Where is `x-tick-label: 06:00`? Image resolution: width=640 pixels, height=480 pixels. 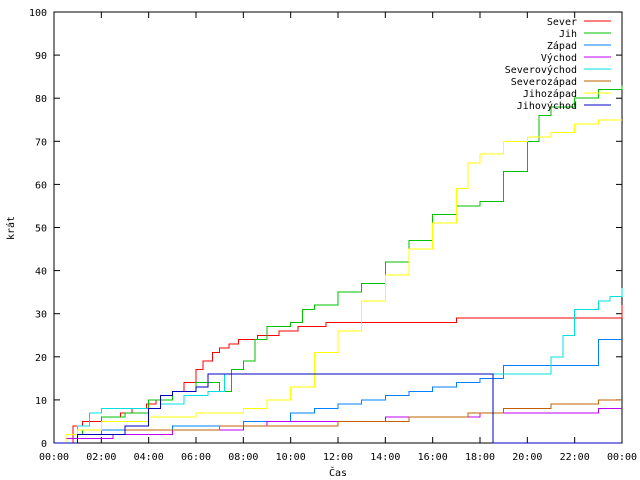 x-tick-label: 06:00 is located at coordinates (196, 457).